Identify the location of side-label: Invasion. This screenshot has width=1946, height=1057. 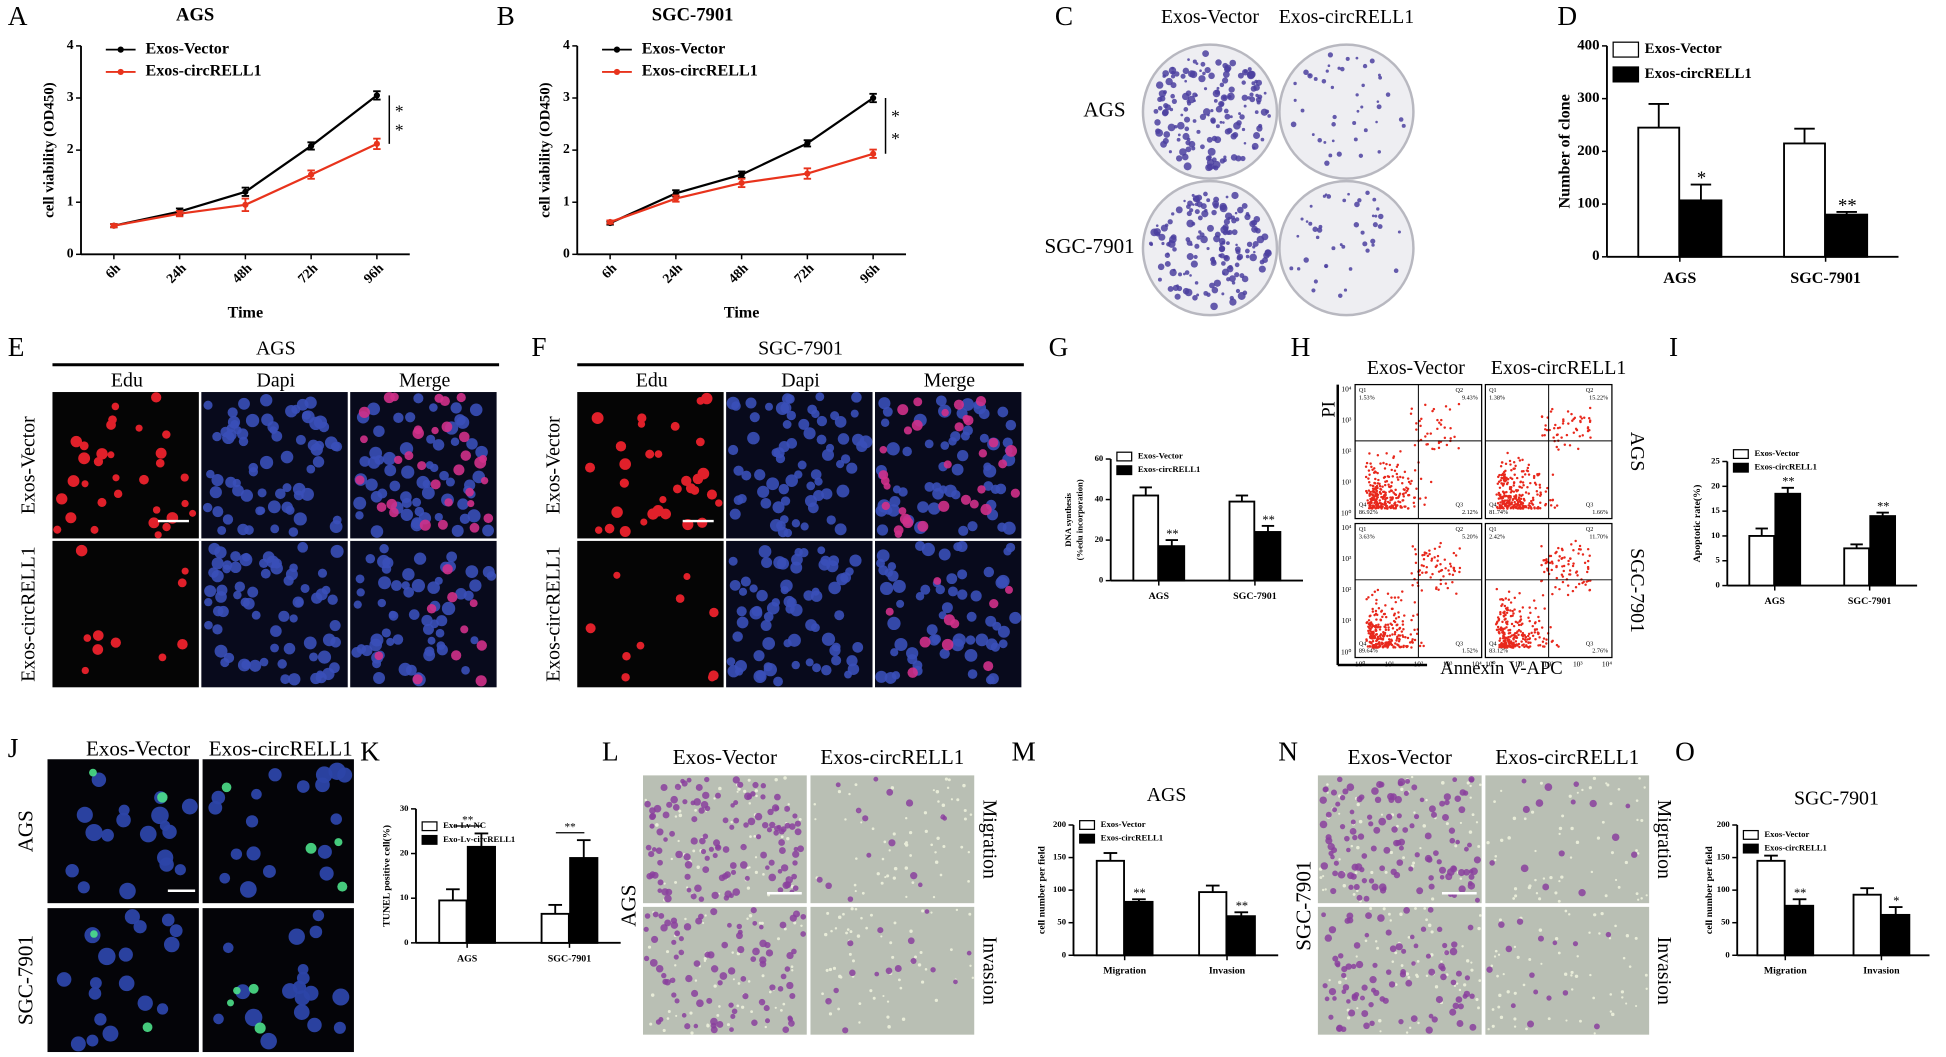
(1664, 971).